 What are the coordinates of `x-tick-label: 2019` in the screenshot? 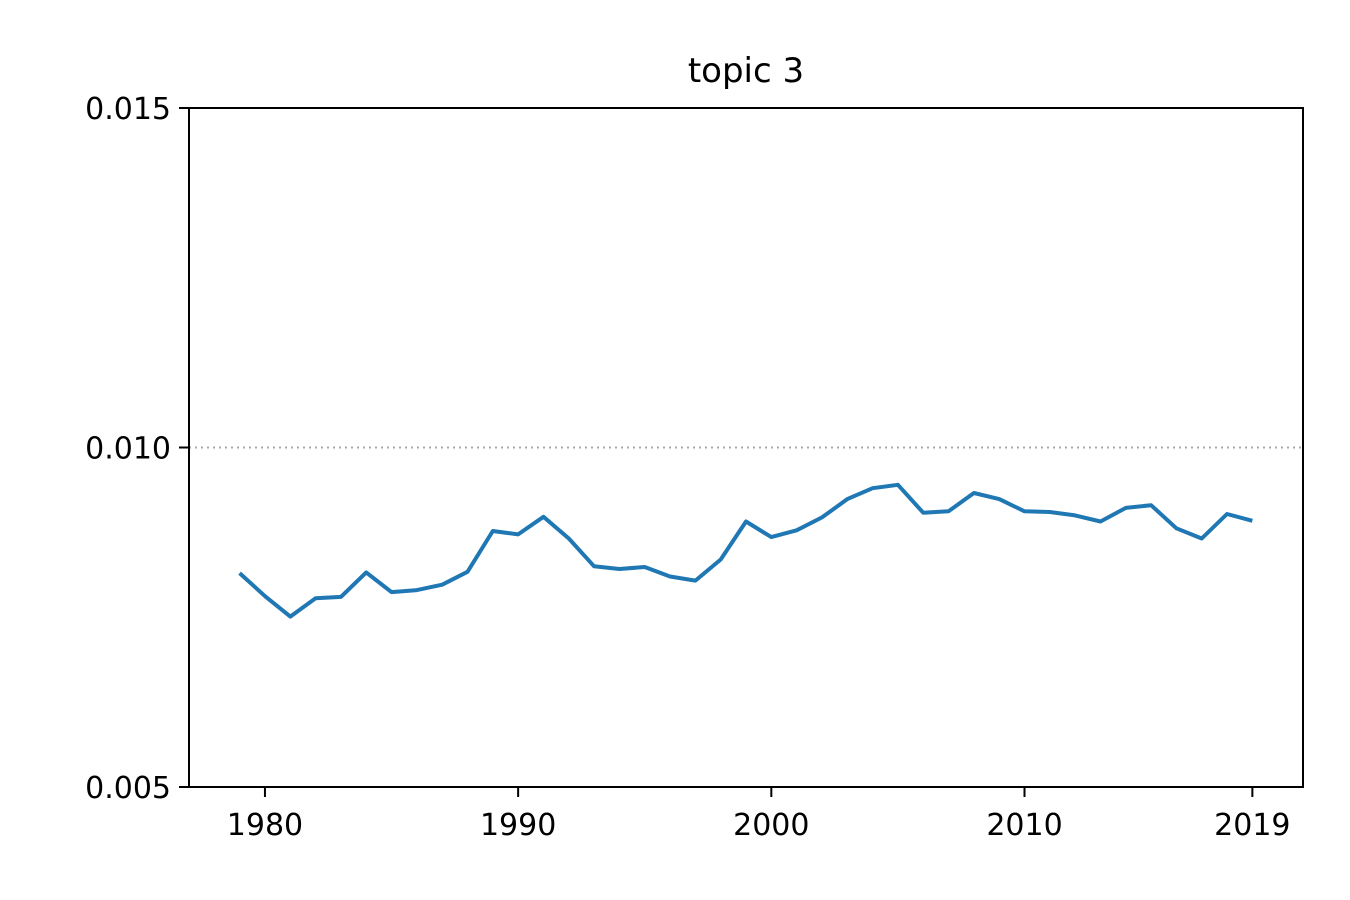 It's located at (1252, 825).